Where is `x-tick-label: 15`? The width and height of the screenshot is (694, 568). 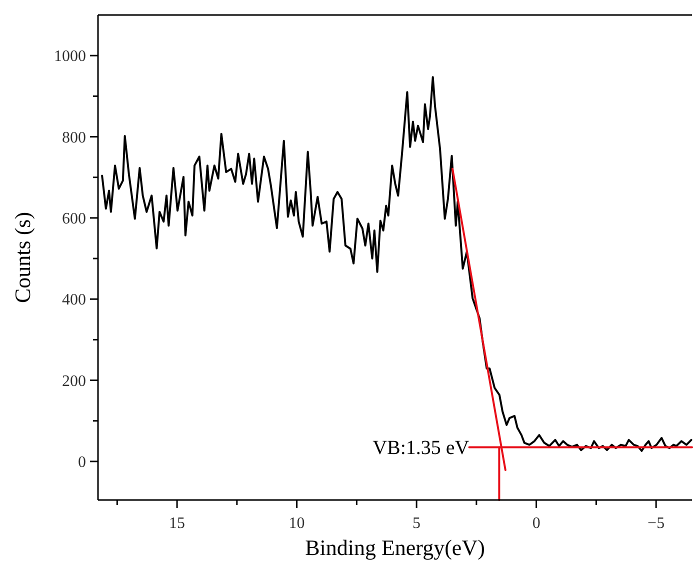
x-tick-label: 15 is located at coordinates (177, 523).